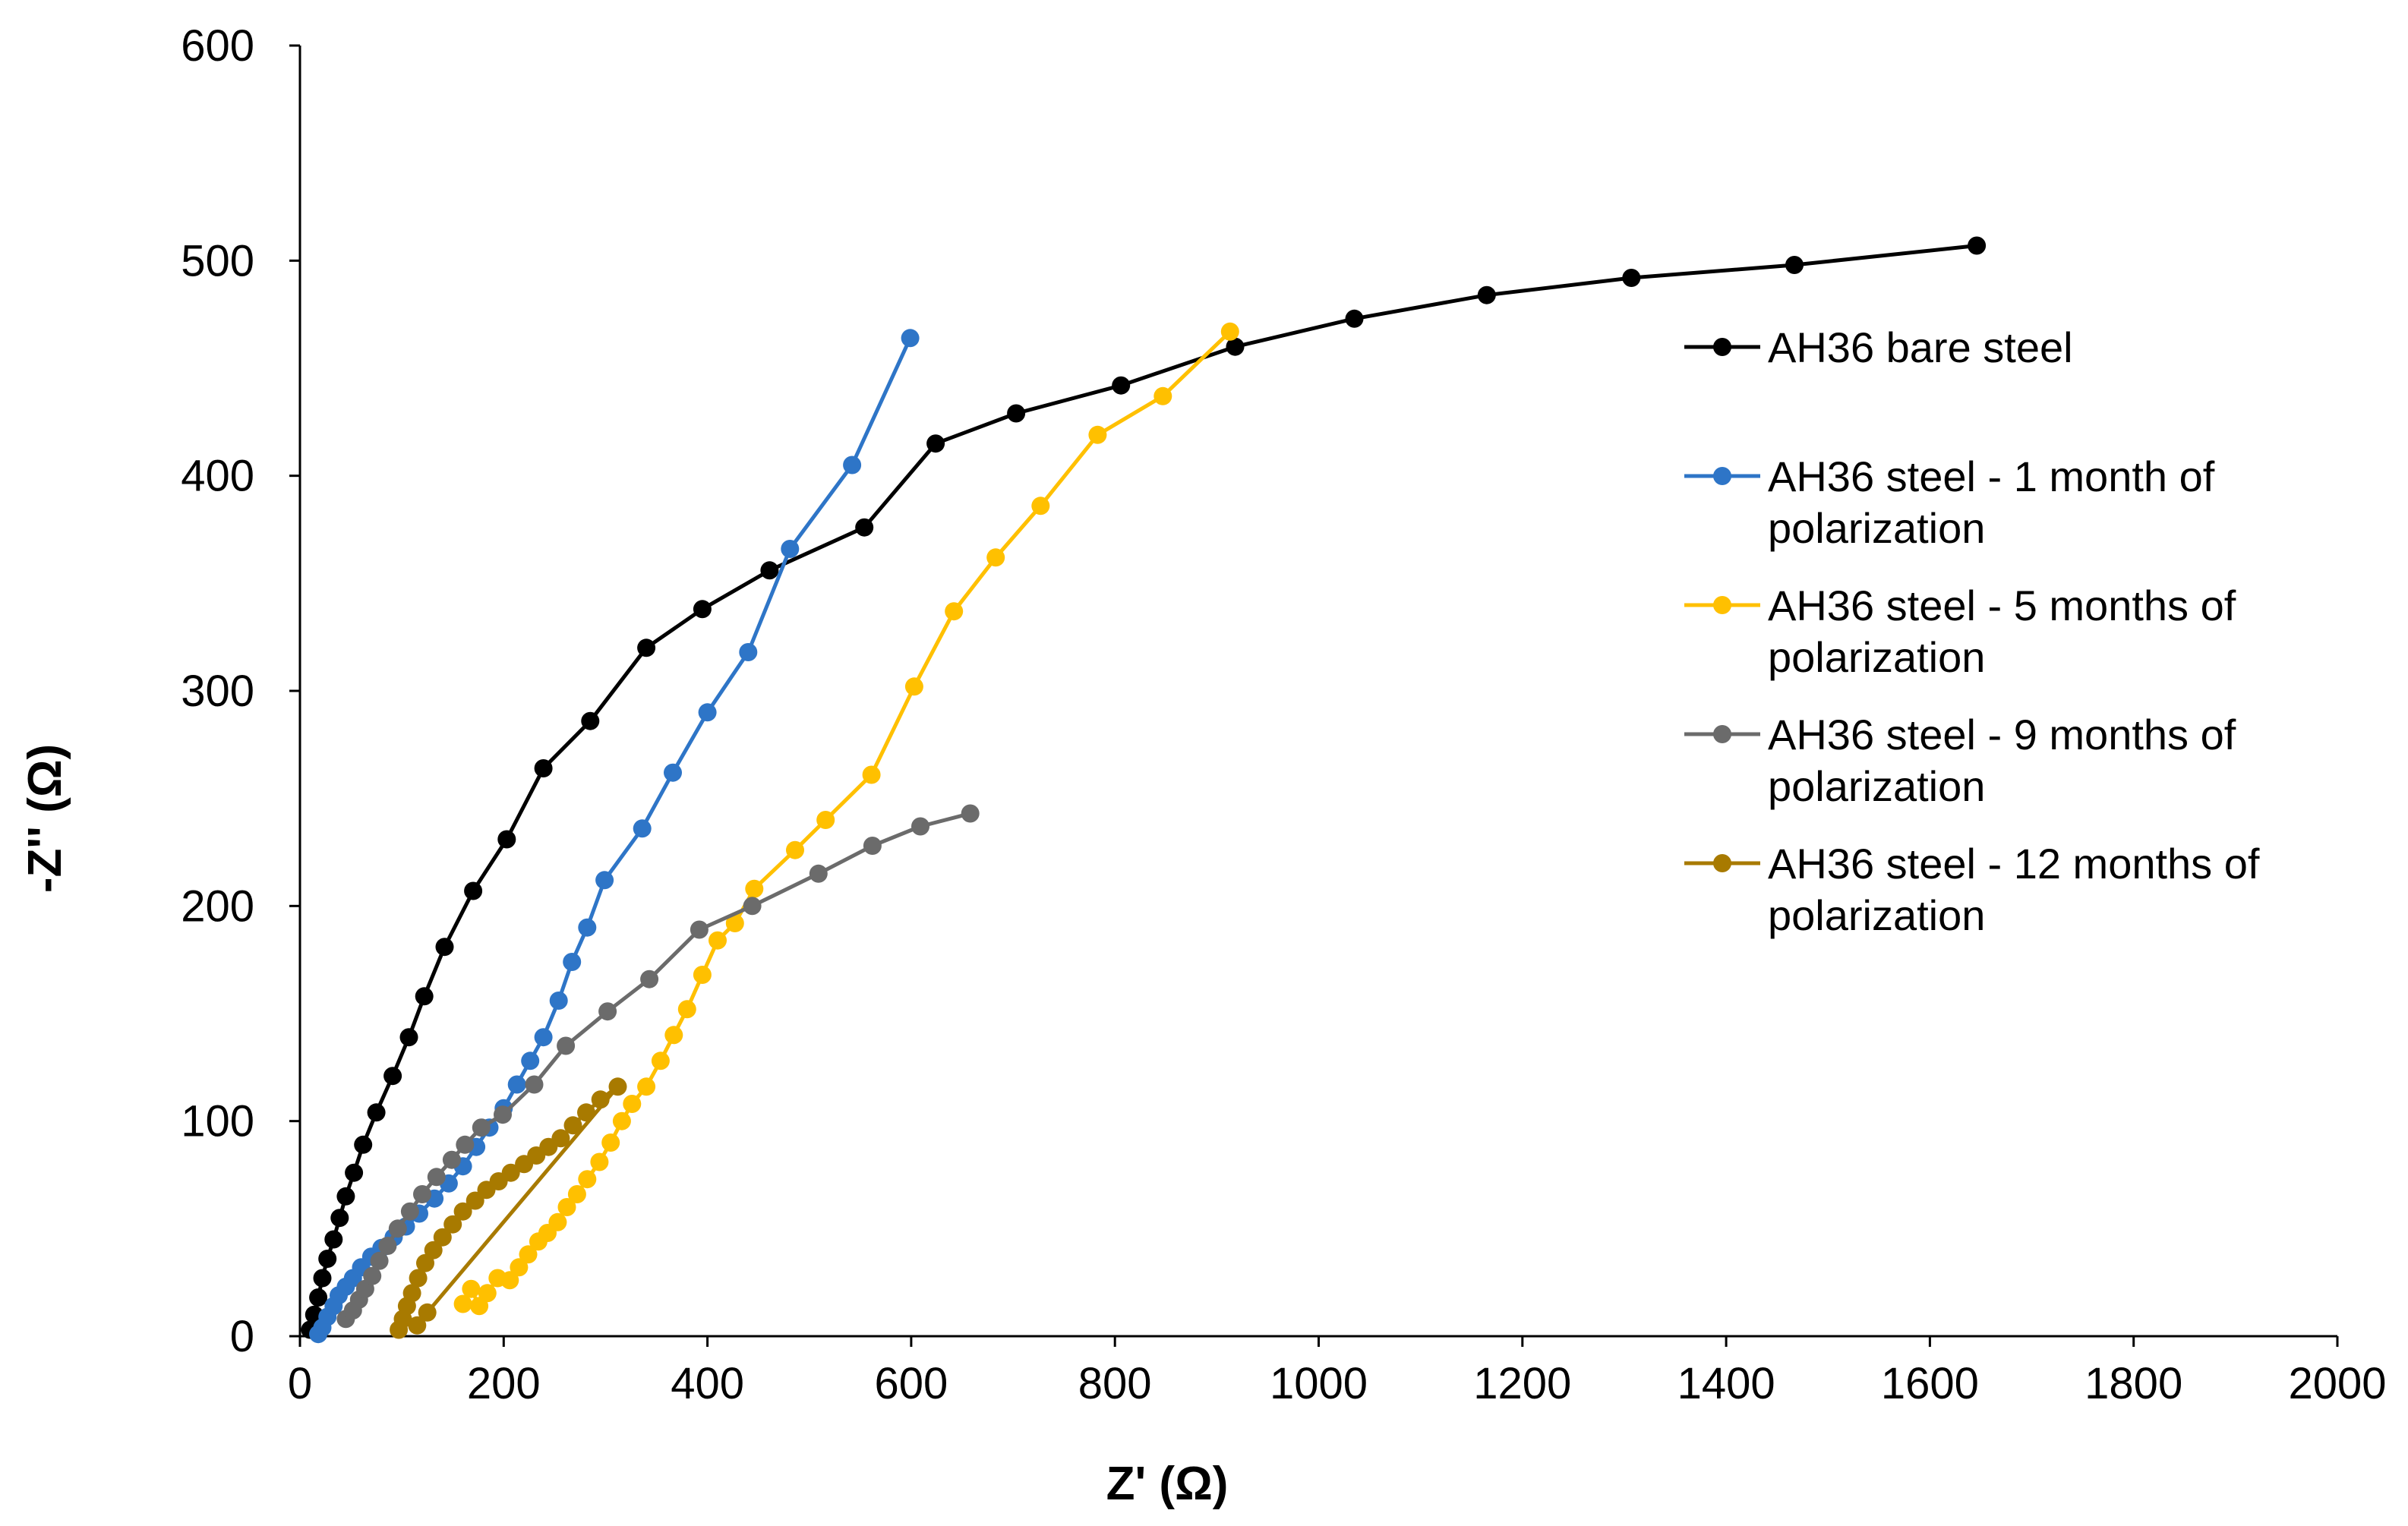 The width and height of the screenshot is (2408, 1526). Describe the element at coordinates (2002, 605) in the screenshot. I see `legend-label: AH36 steel - 5 months of` at that location.